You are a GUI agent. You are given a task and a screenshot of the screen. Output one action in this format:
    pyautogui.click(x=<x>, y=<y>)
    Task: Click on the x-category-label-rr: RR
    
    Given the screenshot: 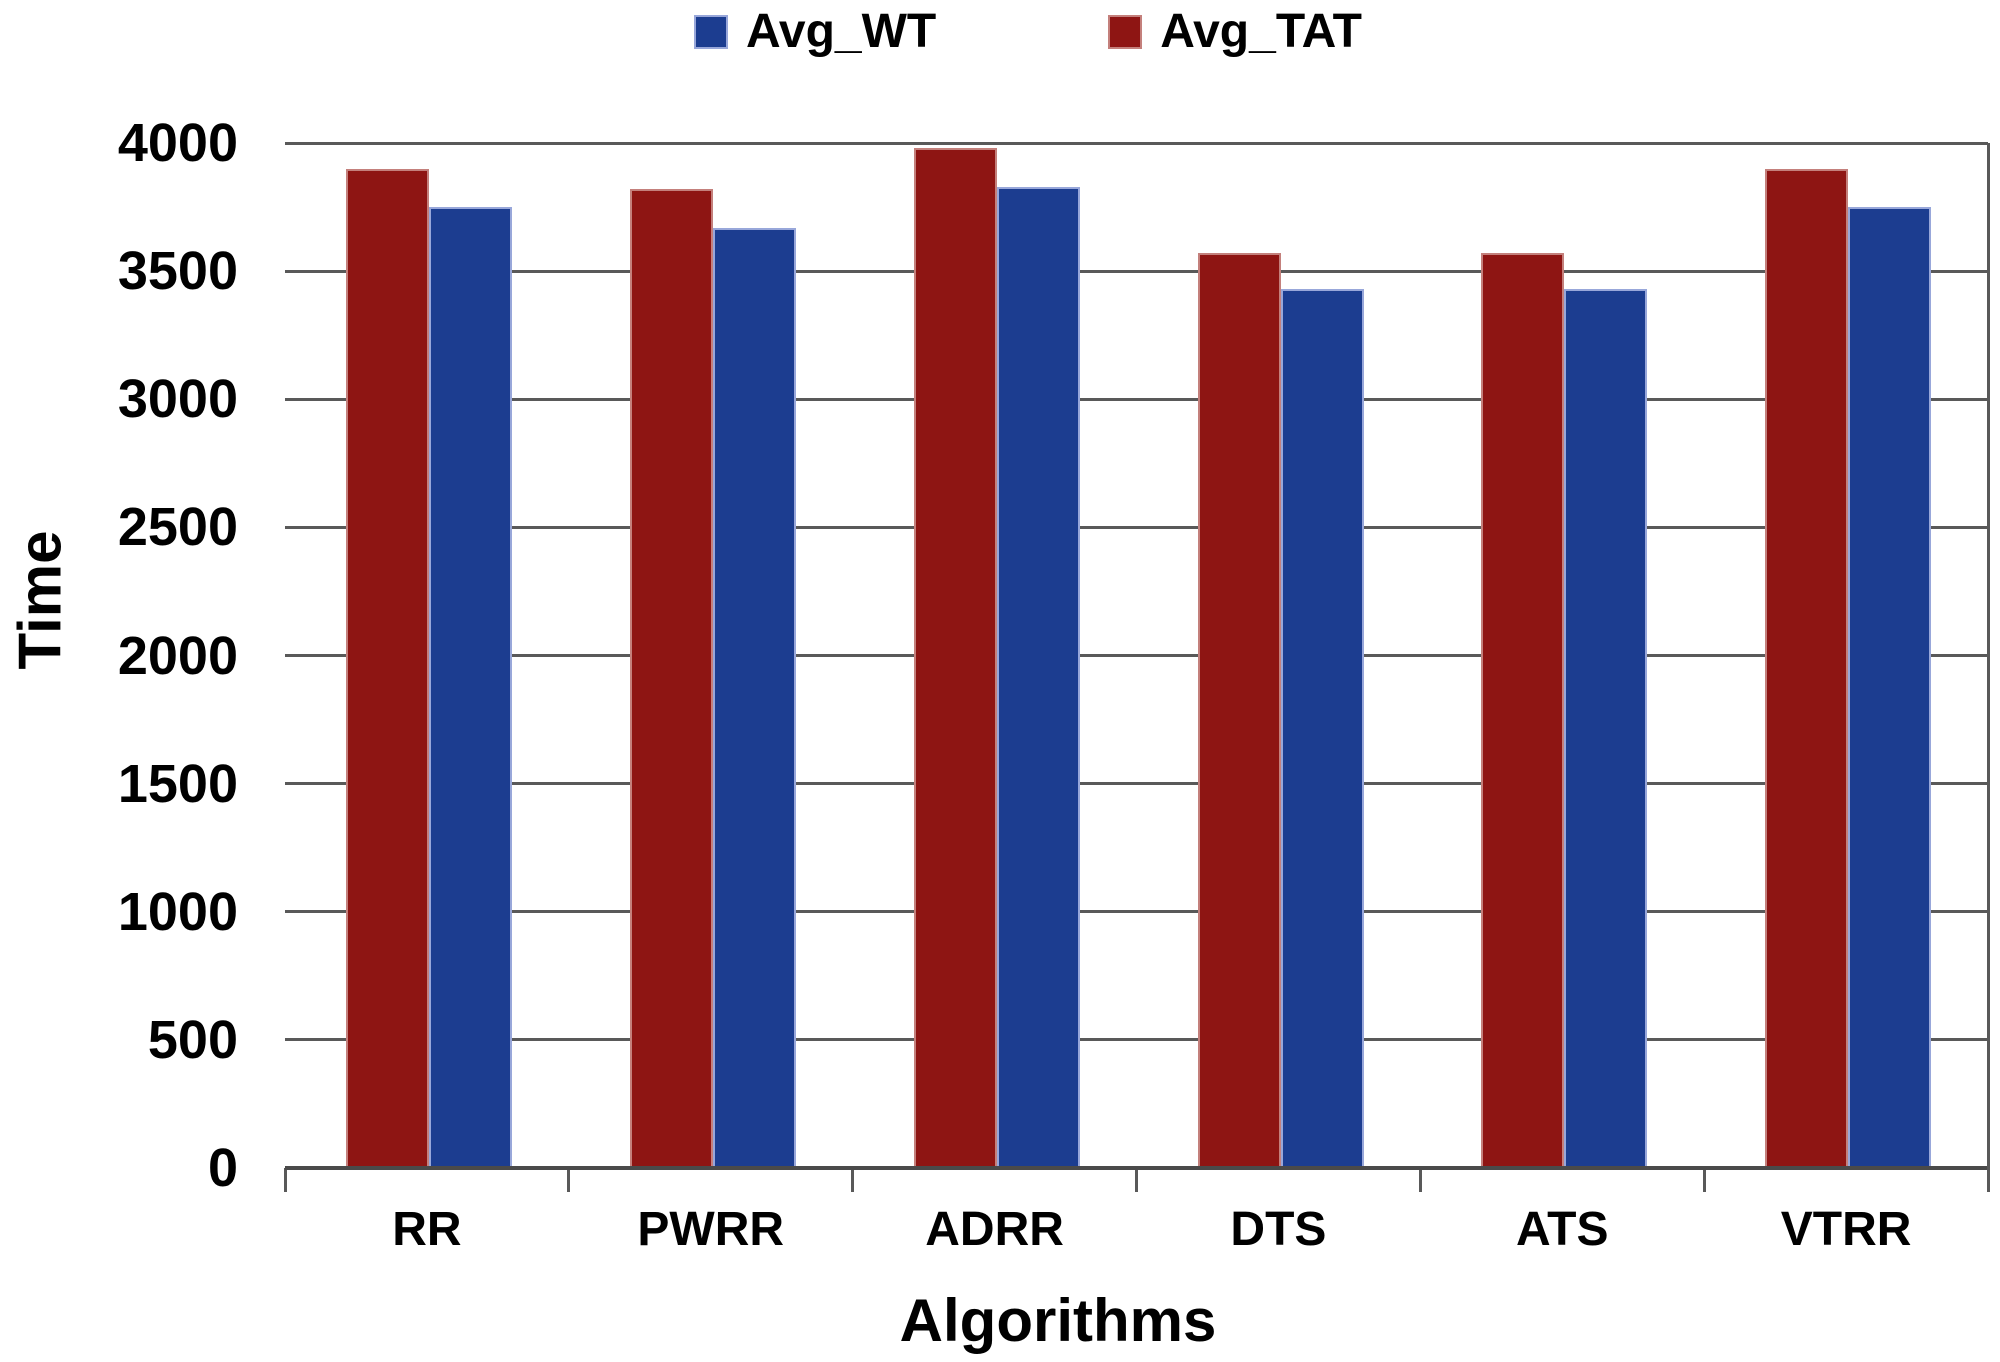 What is the action you would take?
    pyautogui.click(x=427, y=1229)
    